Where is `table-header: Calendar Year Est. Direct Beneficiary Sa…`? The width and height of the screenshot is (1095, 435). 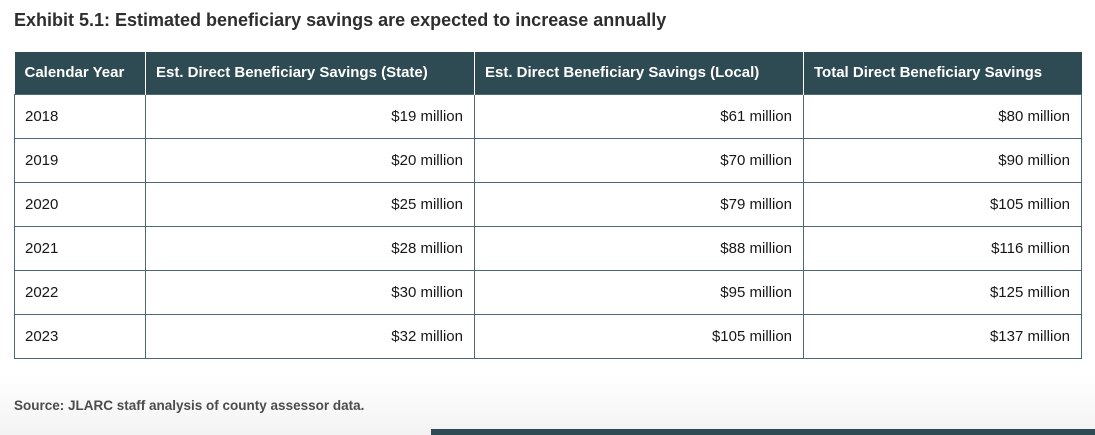
table-header: Calendar Year Est. Direct Beneficiary Sa… is located at coordinates (548, 73).